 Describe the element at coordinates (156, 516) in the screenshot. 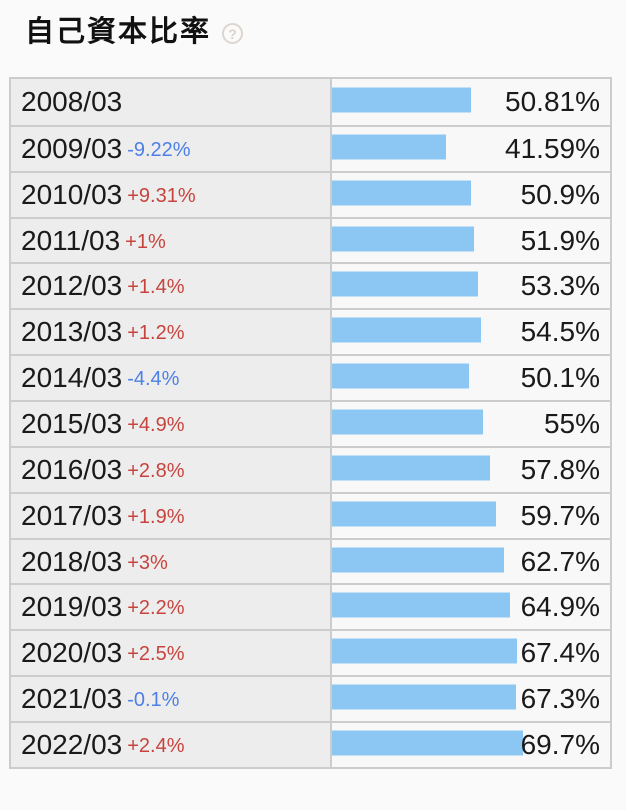

I see `change-label: +1.9%` at that location.